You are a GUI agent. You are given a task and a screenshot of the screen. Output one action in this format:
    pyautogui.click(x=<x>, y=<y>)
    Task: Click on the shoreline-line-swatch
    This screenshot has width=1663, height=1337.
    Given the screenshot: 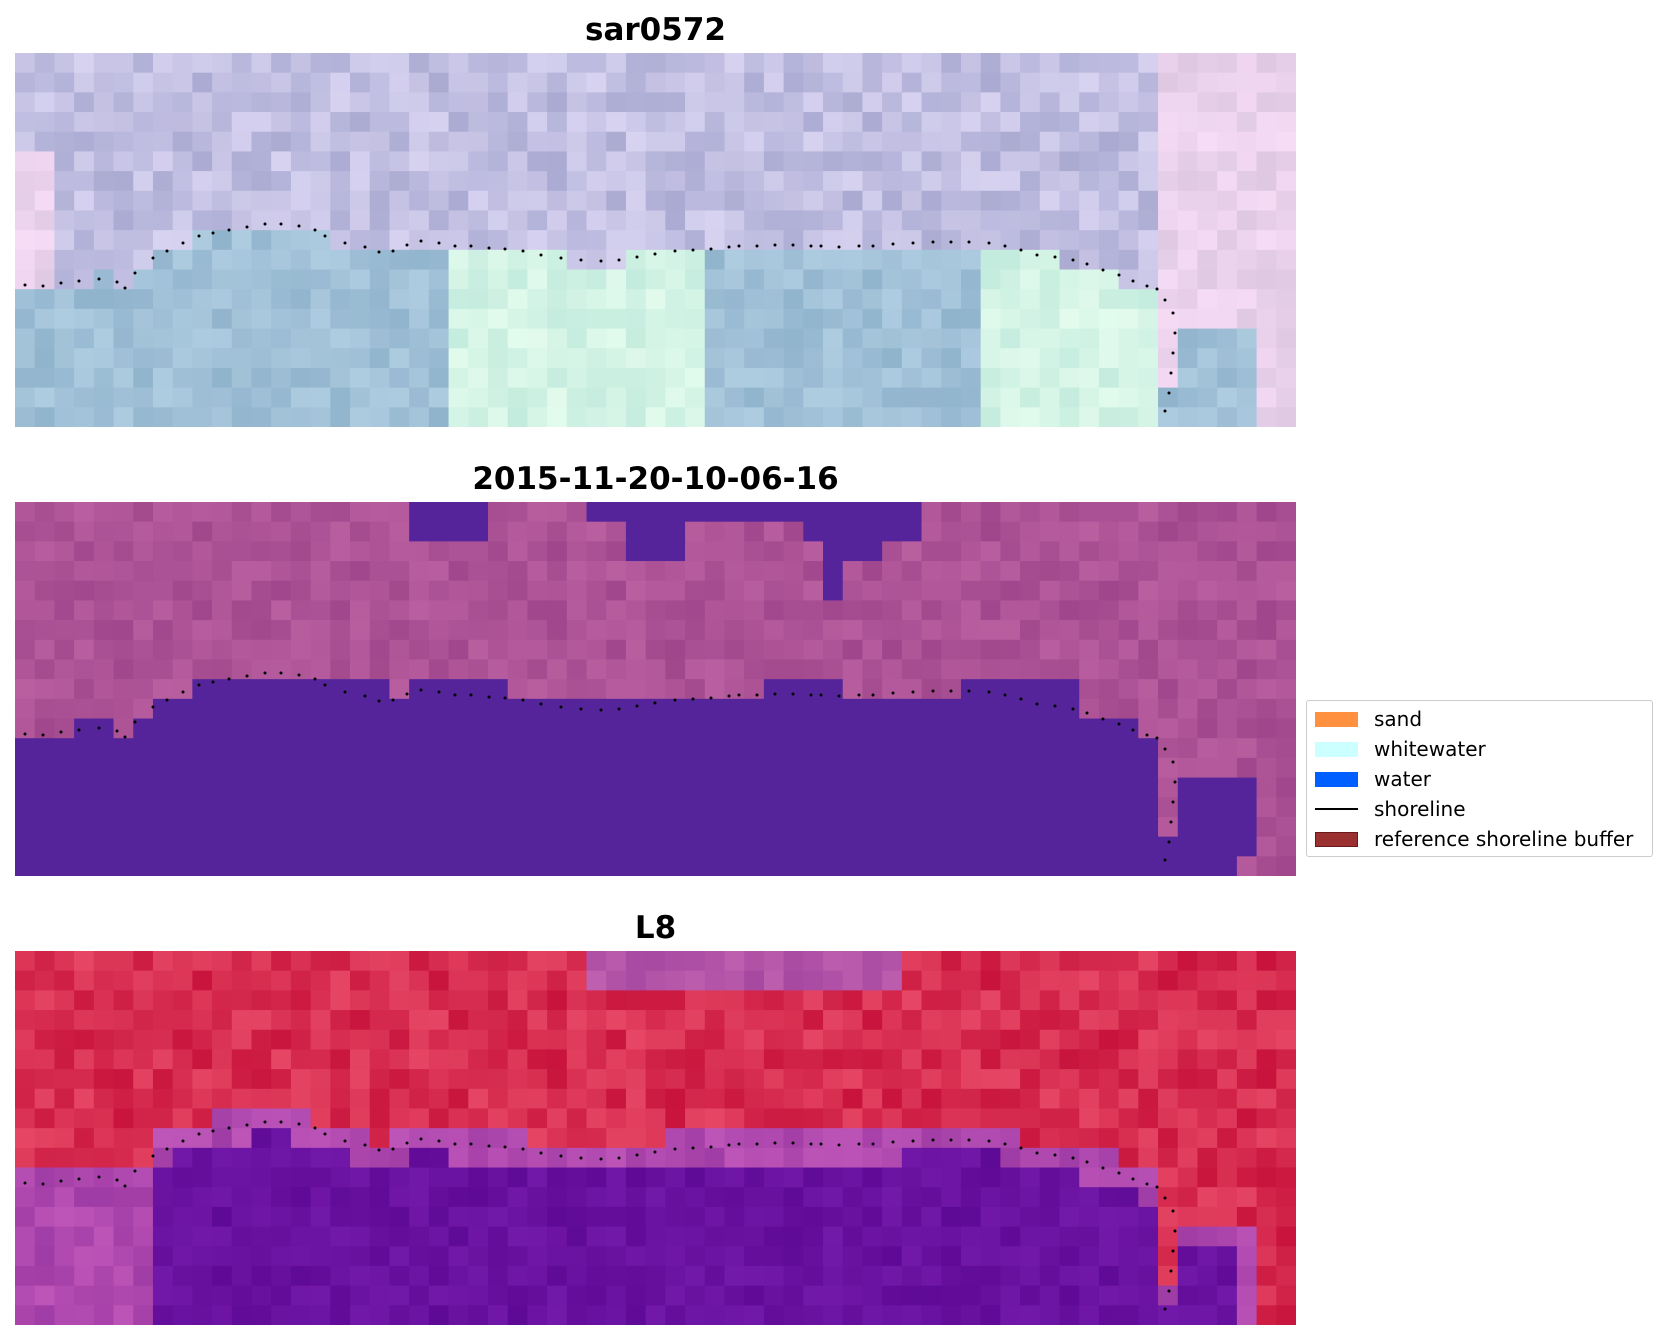 What is the action you would take?
    pyautogui.click(x=1336, y=809)
    